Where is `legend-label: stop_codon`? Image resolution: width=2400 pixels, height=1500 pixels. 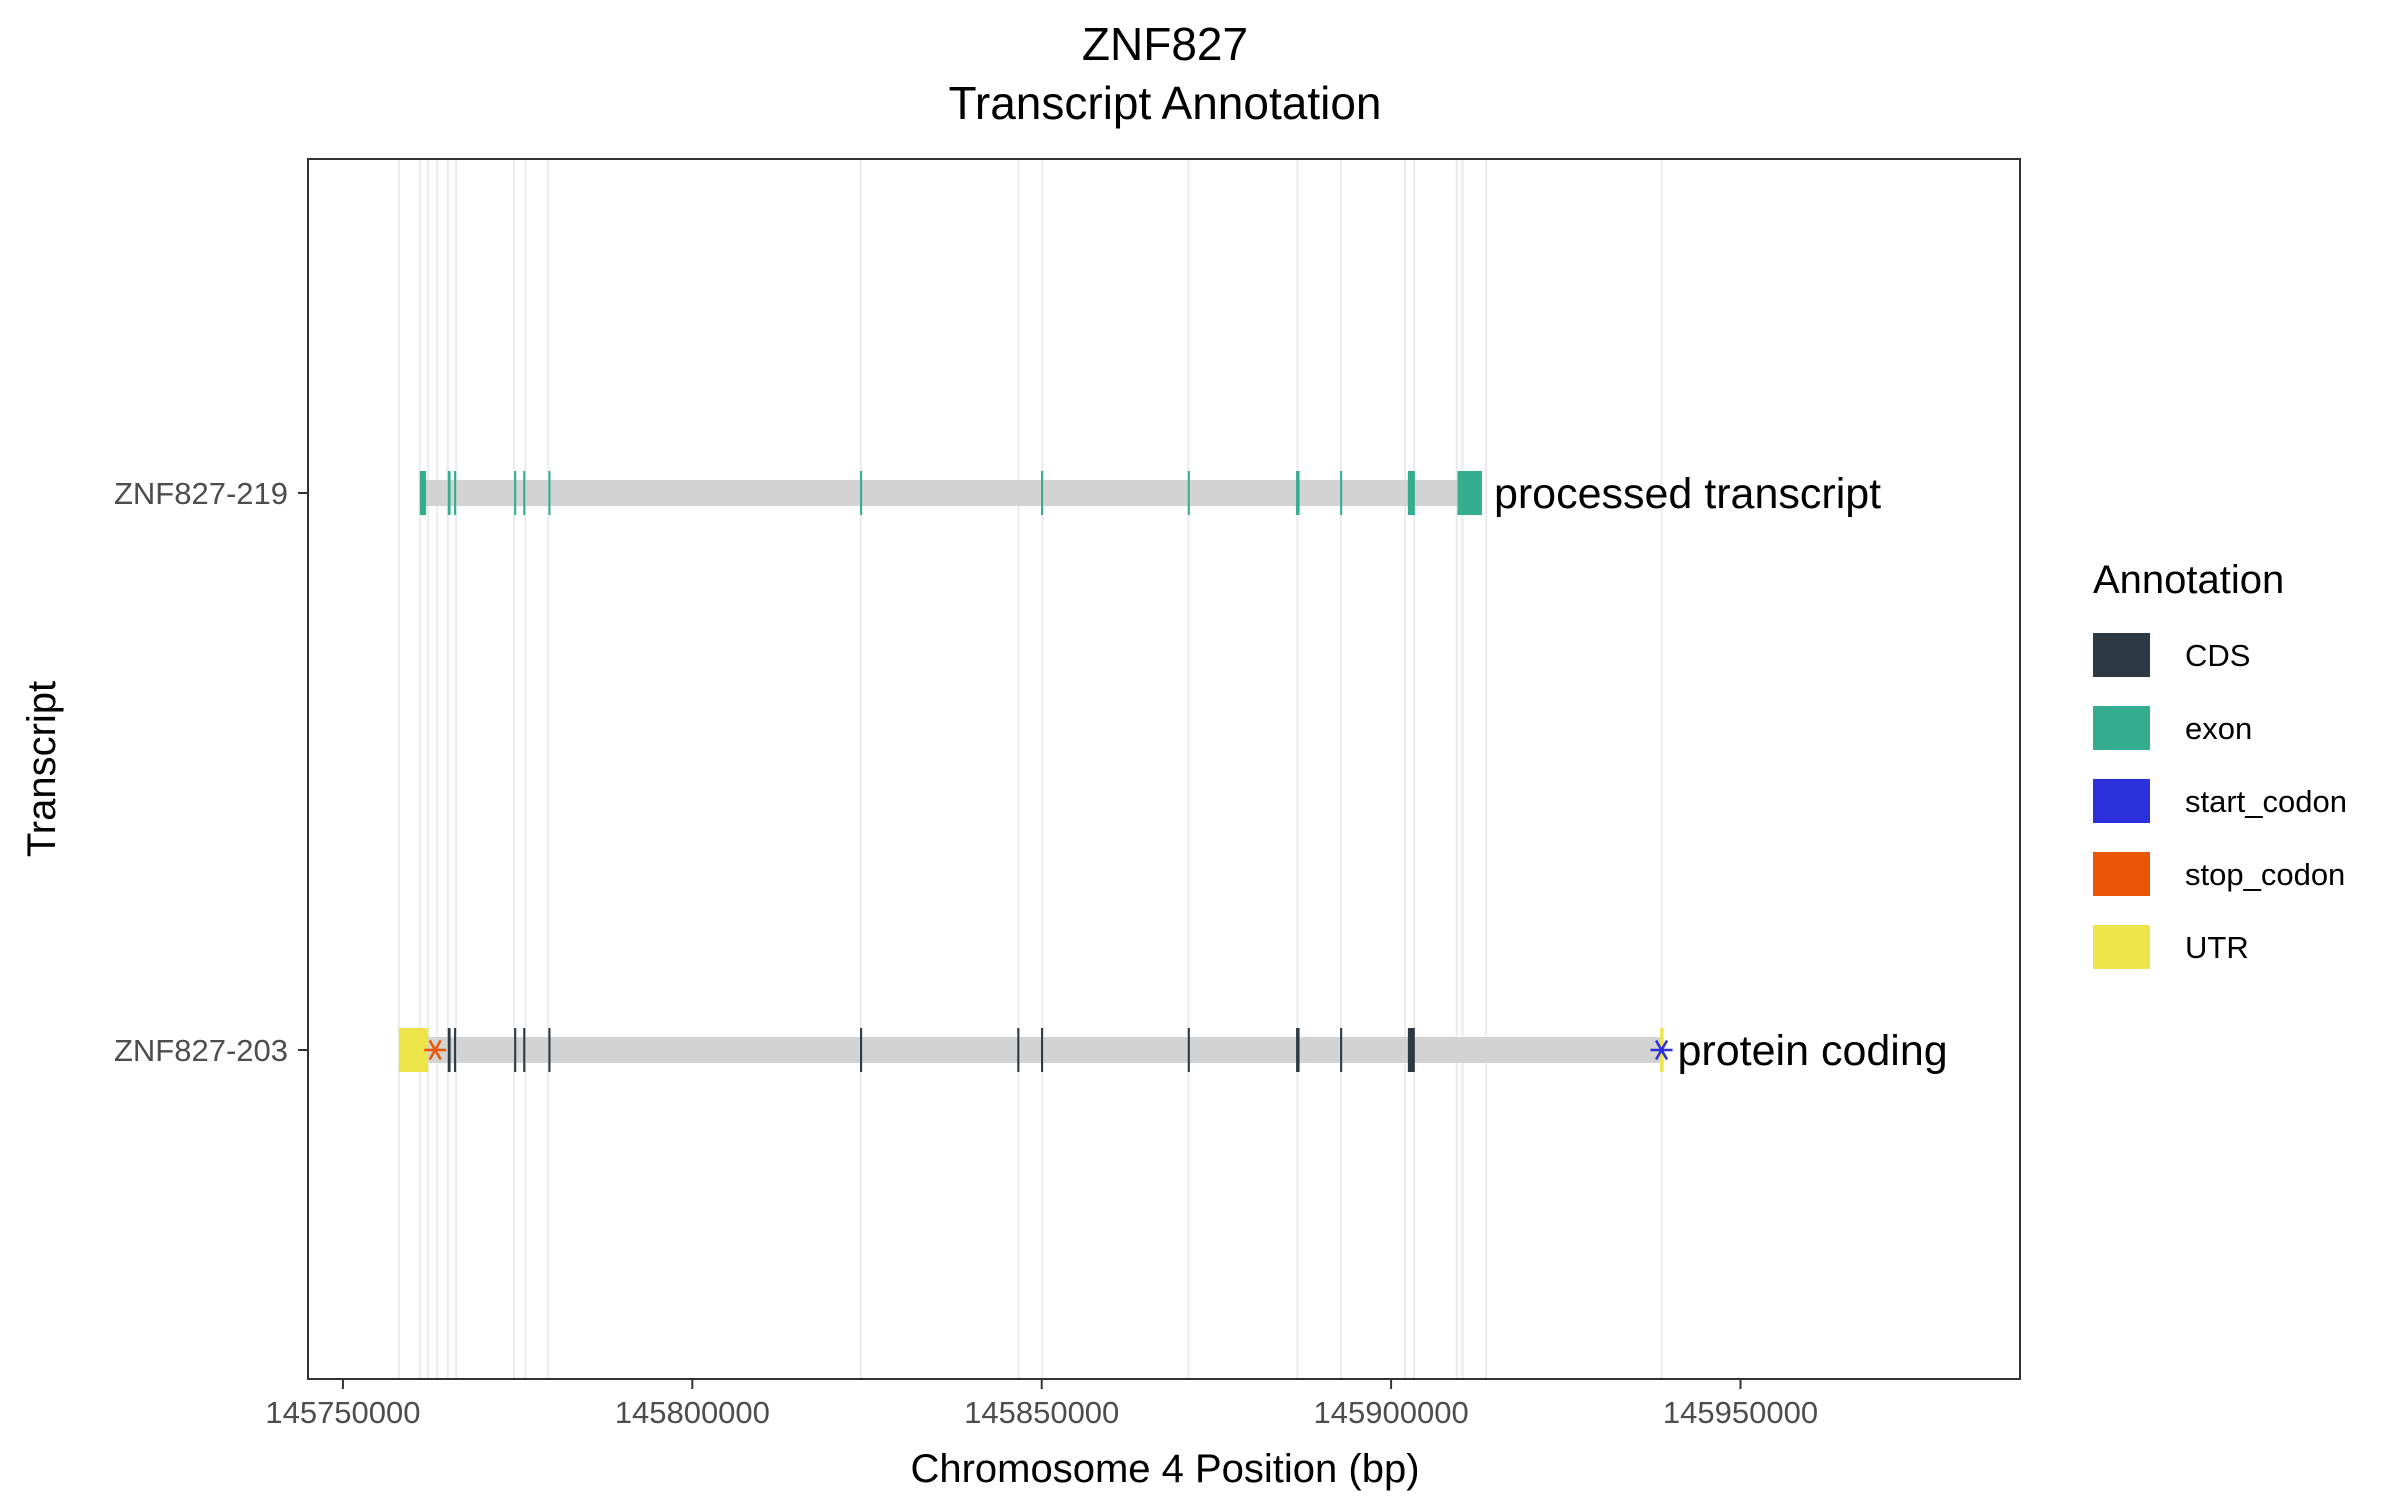
legend-label: stop_codon is located at coordinates (2265, 874).